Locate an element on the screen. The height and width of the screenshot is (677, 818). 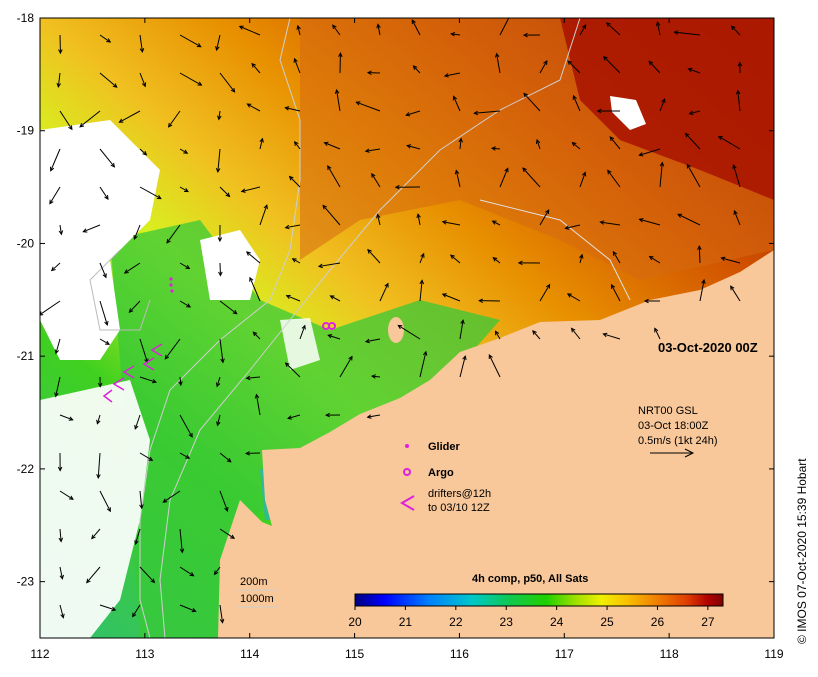
argo-legend-label: Argo is located at coordinates (441, 473).